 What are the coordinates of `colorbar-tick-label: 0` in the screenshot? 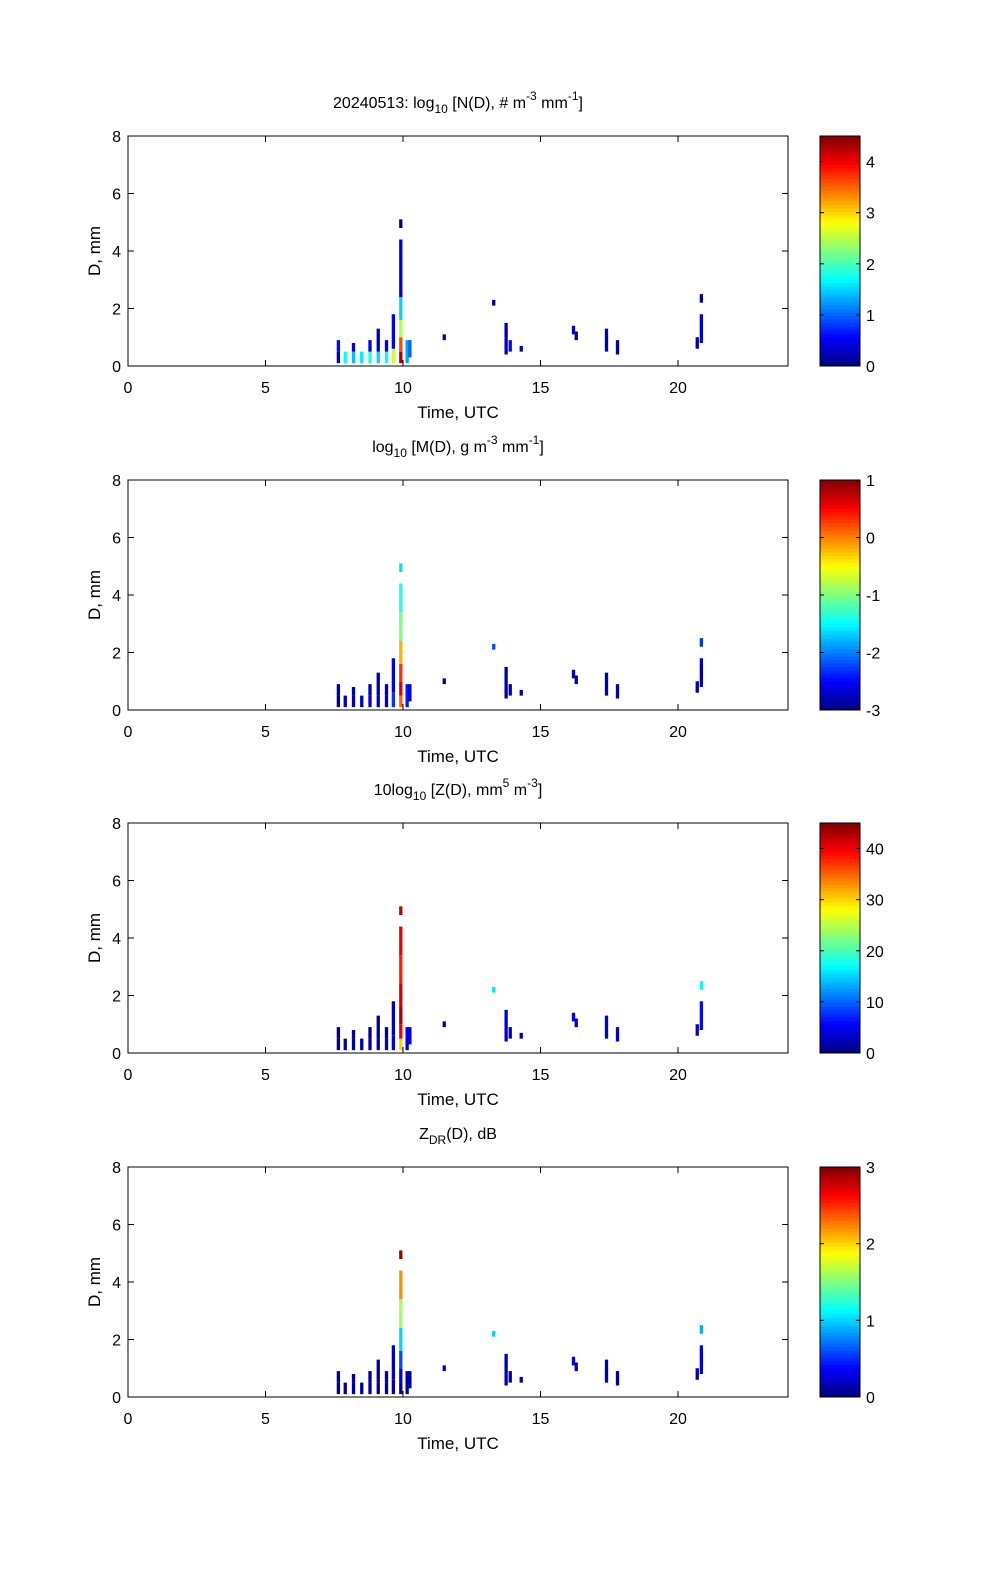 It's located at (870, 367).